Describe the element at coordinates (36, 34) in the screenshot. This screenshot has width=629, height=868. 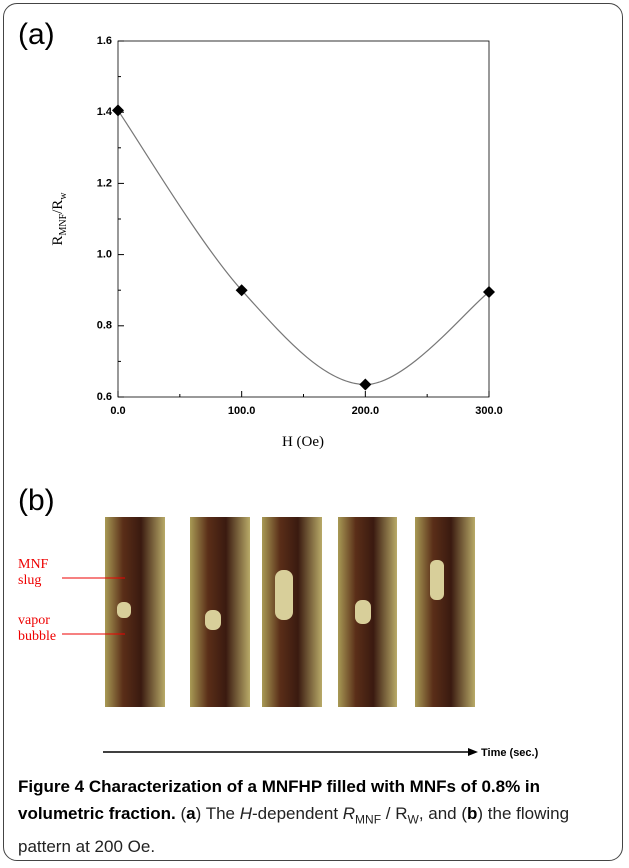
I see `panel-label: (a)` at that location.